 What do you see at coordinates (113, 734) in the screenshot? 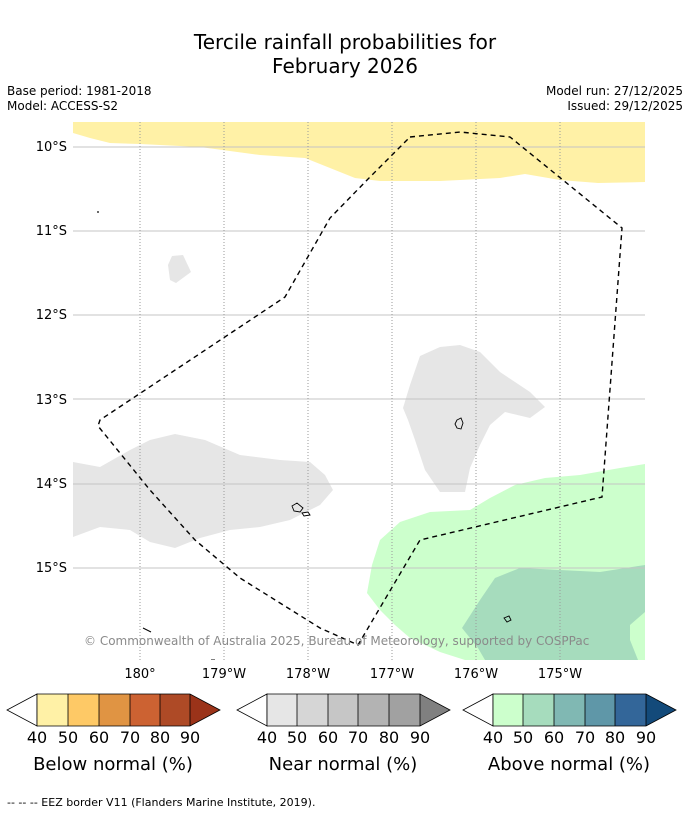
I see `colorbar-below-normal: 40 50 60 70 80 90 Below normal (%)` at bounding box center [113, 734].